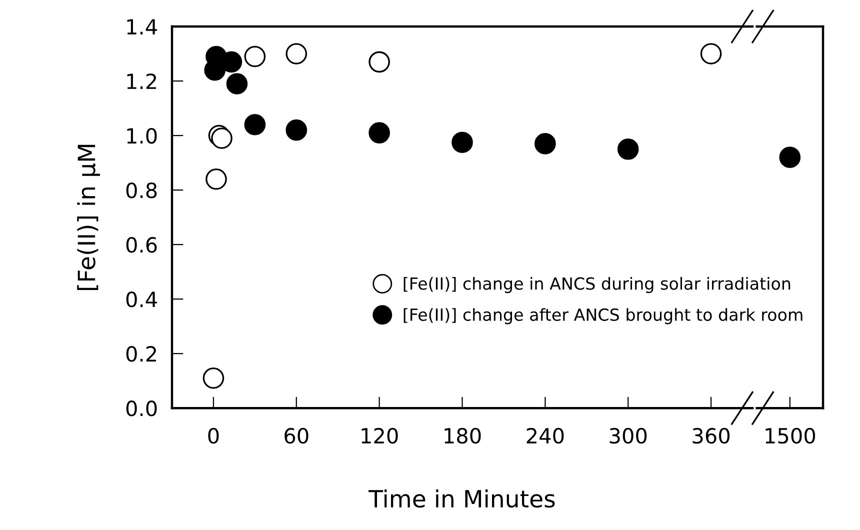  Describe the element at coordinates (141, 81) in the screenshot. I see `y-tick-label: 1.2` at that location.